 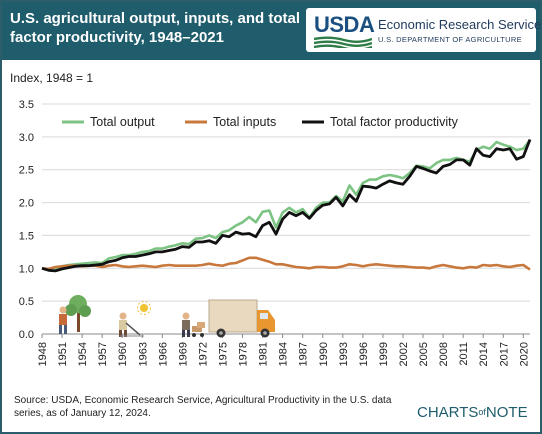 I want to click on worker-cart-icon, so click(x=193, y=324).